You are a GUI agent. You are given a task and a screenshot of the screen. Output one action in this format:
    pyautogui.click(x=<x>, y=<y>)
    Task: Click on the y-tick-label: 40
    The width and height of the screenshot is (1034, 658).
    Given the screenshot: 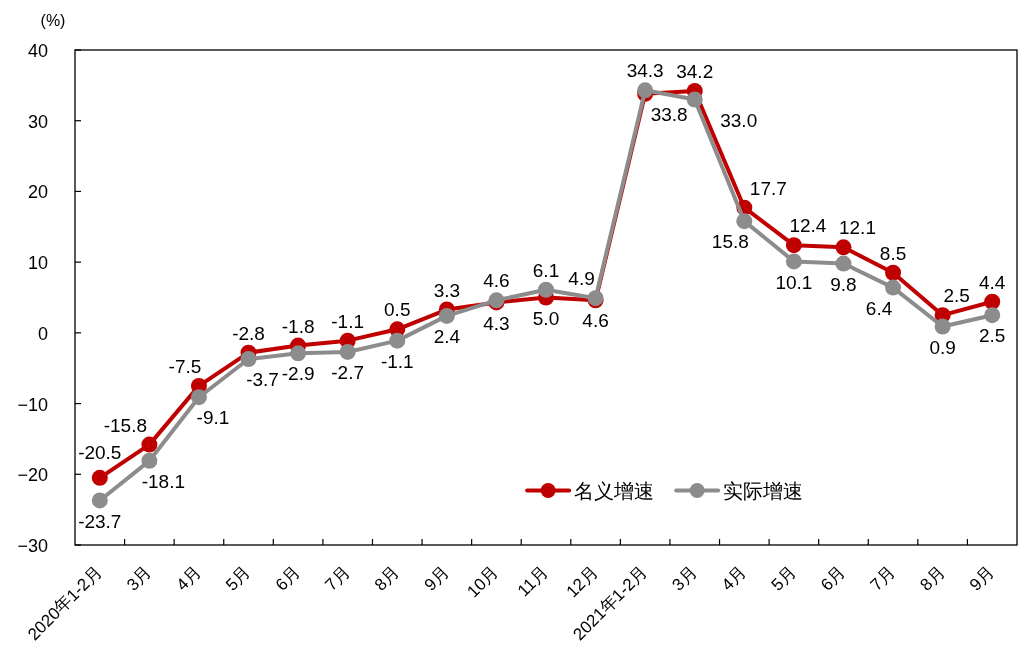 What is the action you would take?
    pyautogui.click(x=37, y=51)
    